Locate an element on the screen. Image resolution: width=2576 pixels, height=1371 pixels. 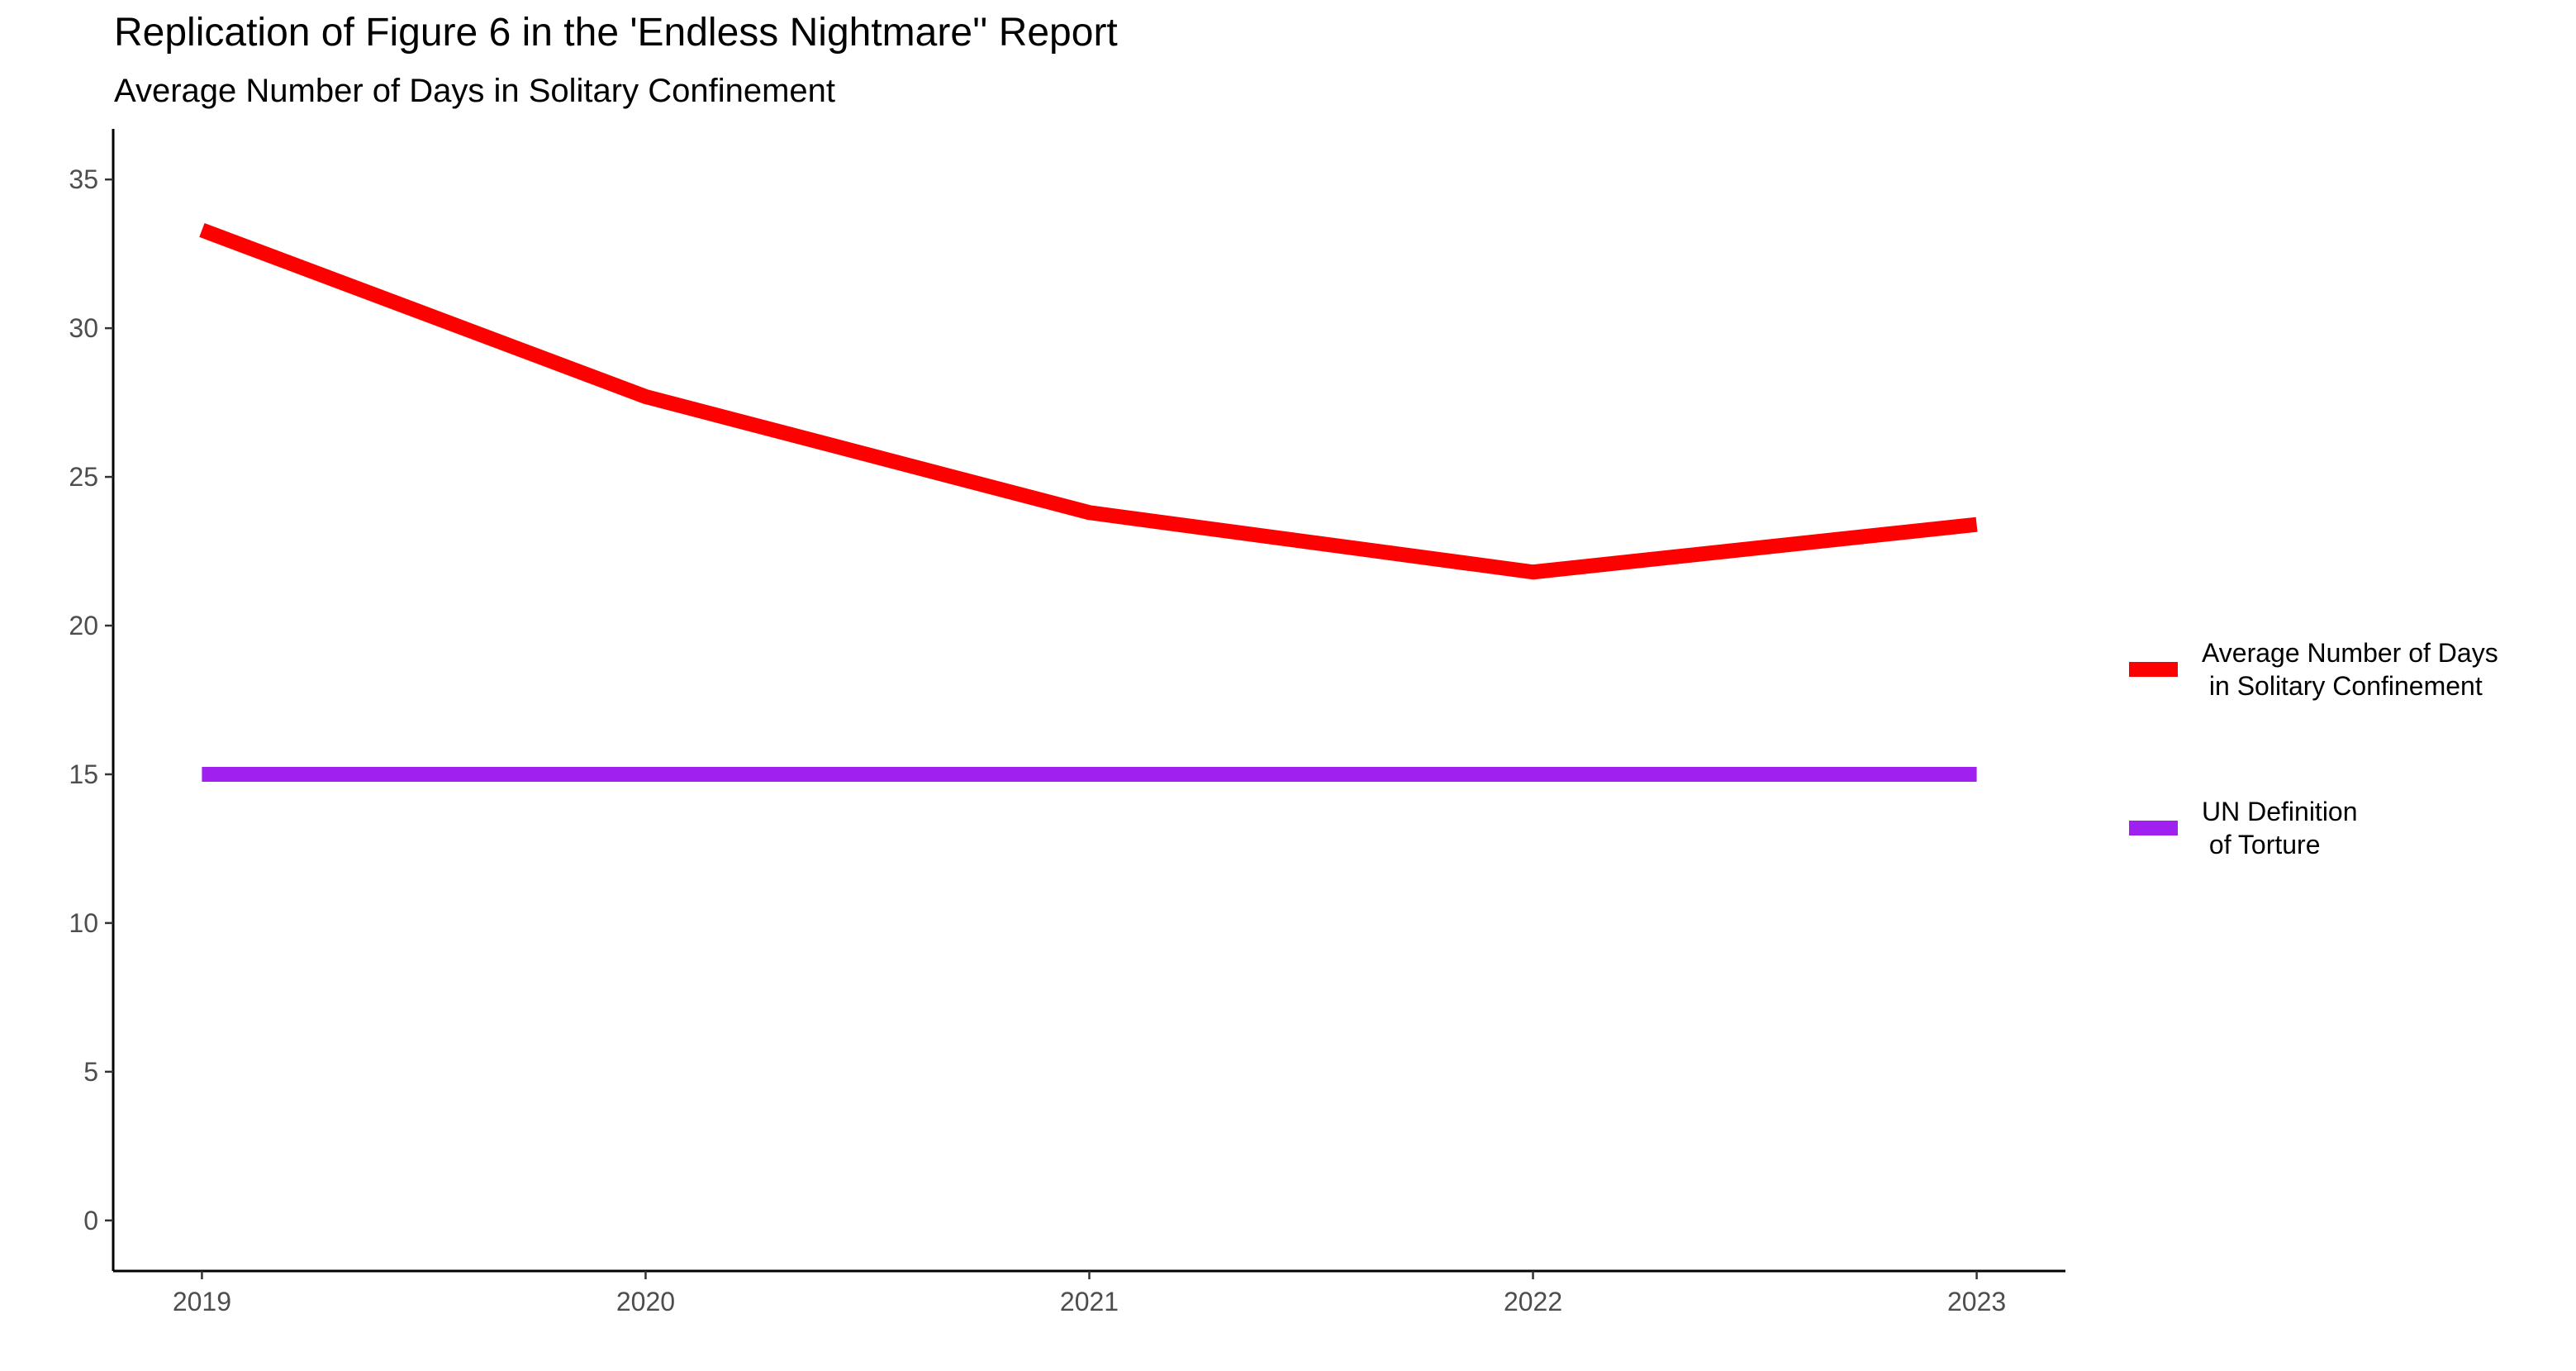
legend-label: UN Definition is located at coordinates (2280, 811).